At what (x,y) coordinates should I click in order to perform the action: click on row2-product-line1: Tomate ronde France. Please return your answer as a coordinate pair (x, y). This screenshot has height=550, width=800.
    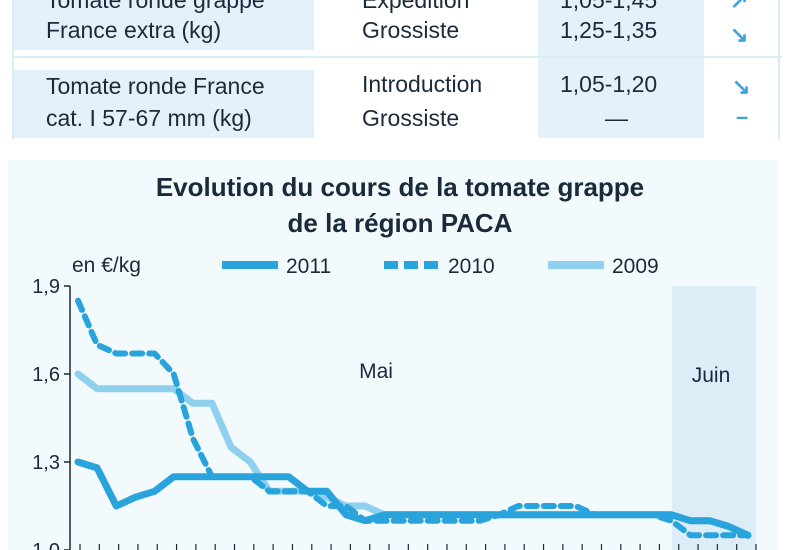
    Looking at the image, I should click on (155, 86).